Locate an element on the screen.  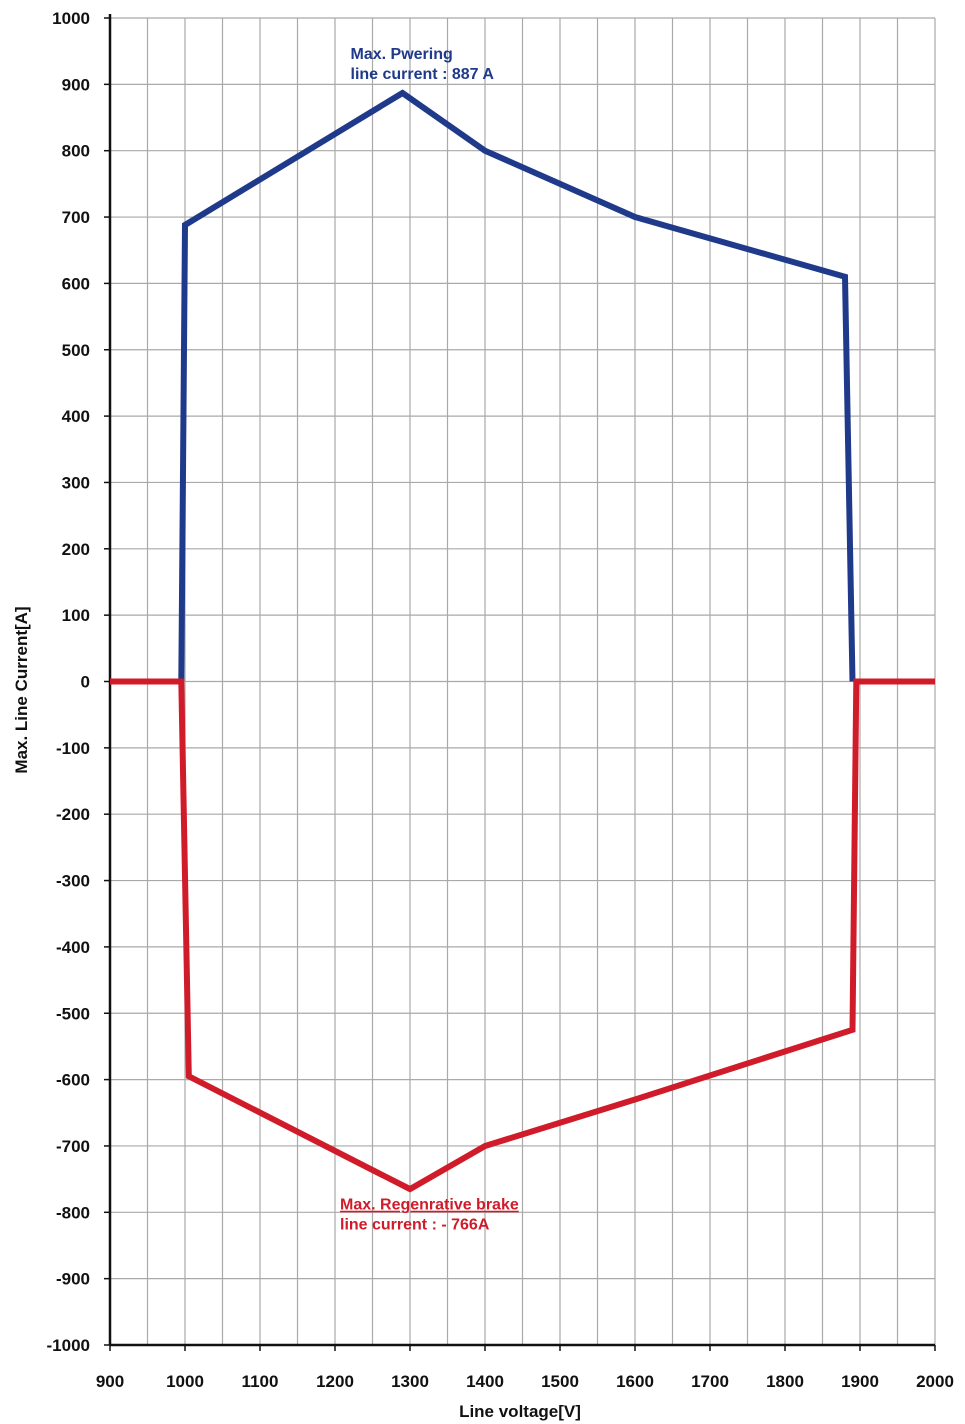
x-tick-label: 2000 is located at coordinates (935, 1381).